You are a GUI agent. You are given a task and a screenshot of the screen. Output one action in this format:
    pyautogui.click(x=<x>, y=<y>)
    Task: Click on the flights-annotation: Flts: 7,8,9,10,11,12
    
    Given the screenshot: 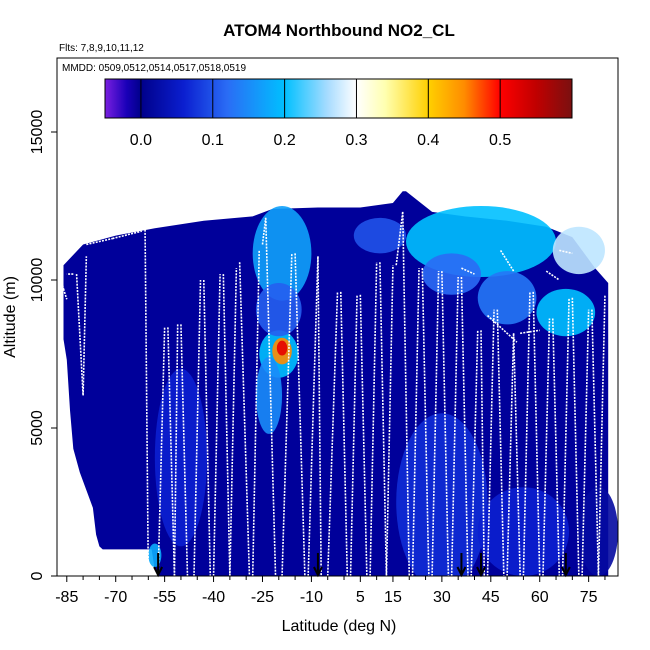 What is the action you would take?
    pyautogui.click(x=101, y=48)
    